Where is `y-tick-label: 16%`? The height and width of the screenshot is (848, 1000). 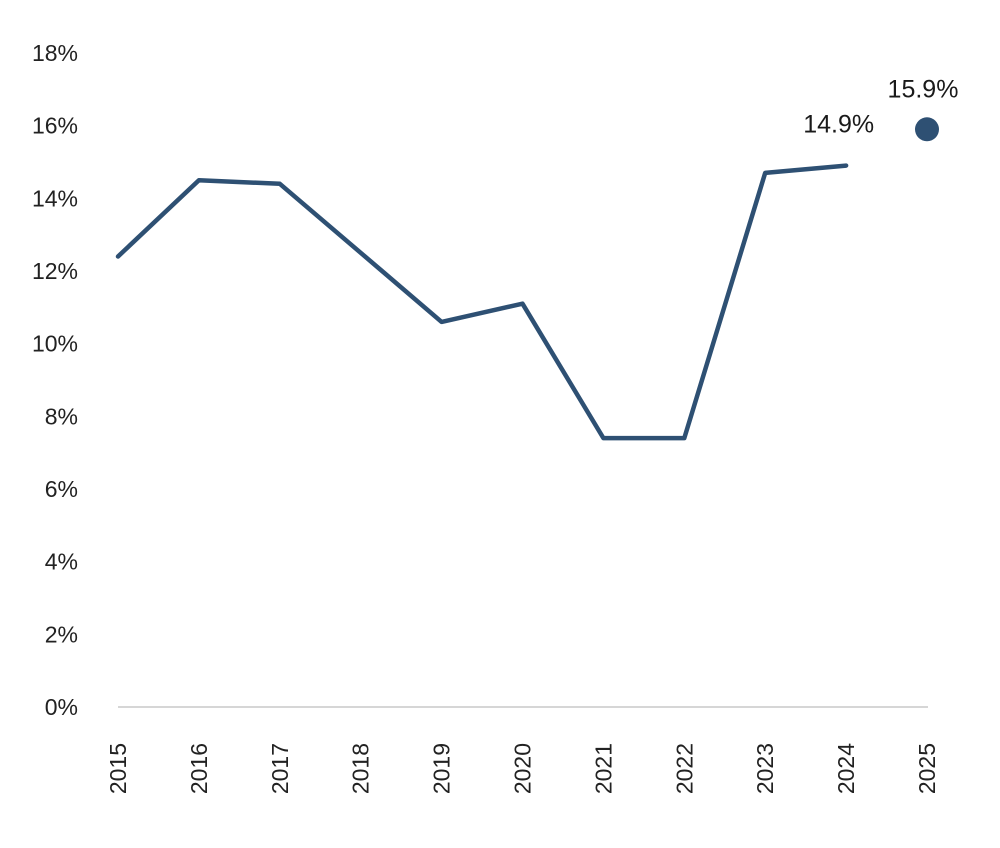
y-tick-label: 16% is located at coordinates (55, 126).